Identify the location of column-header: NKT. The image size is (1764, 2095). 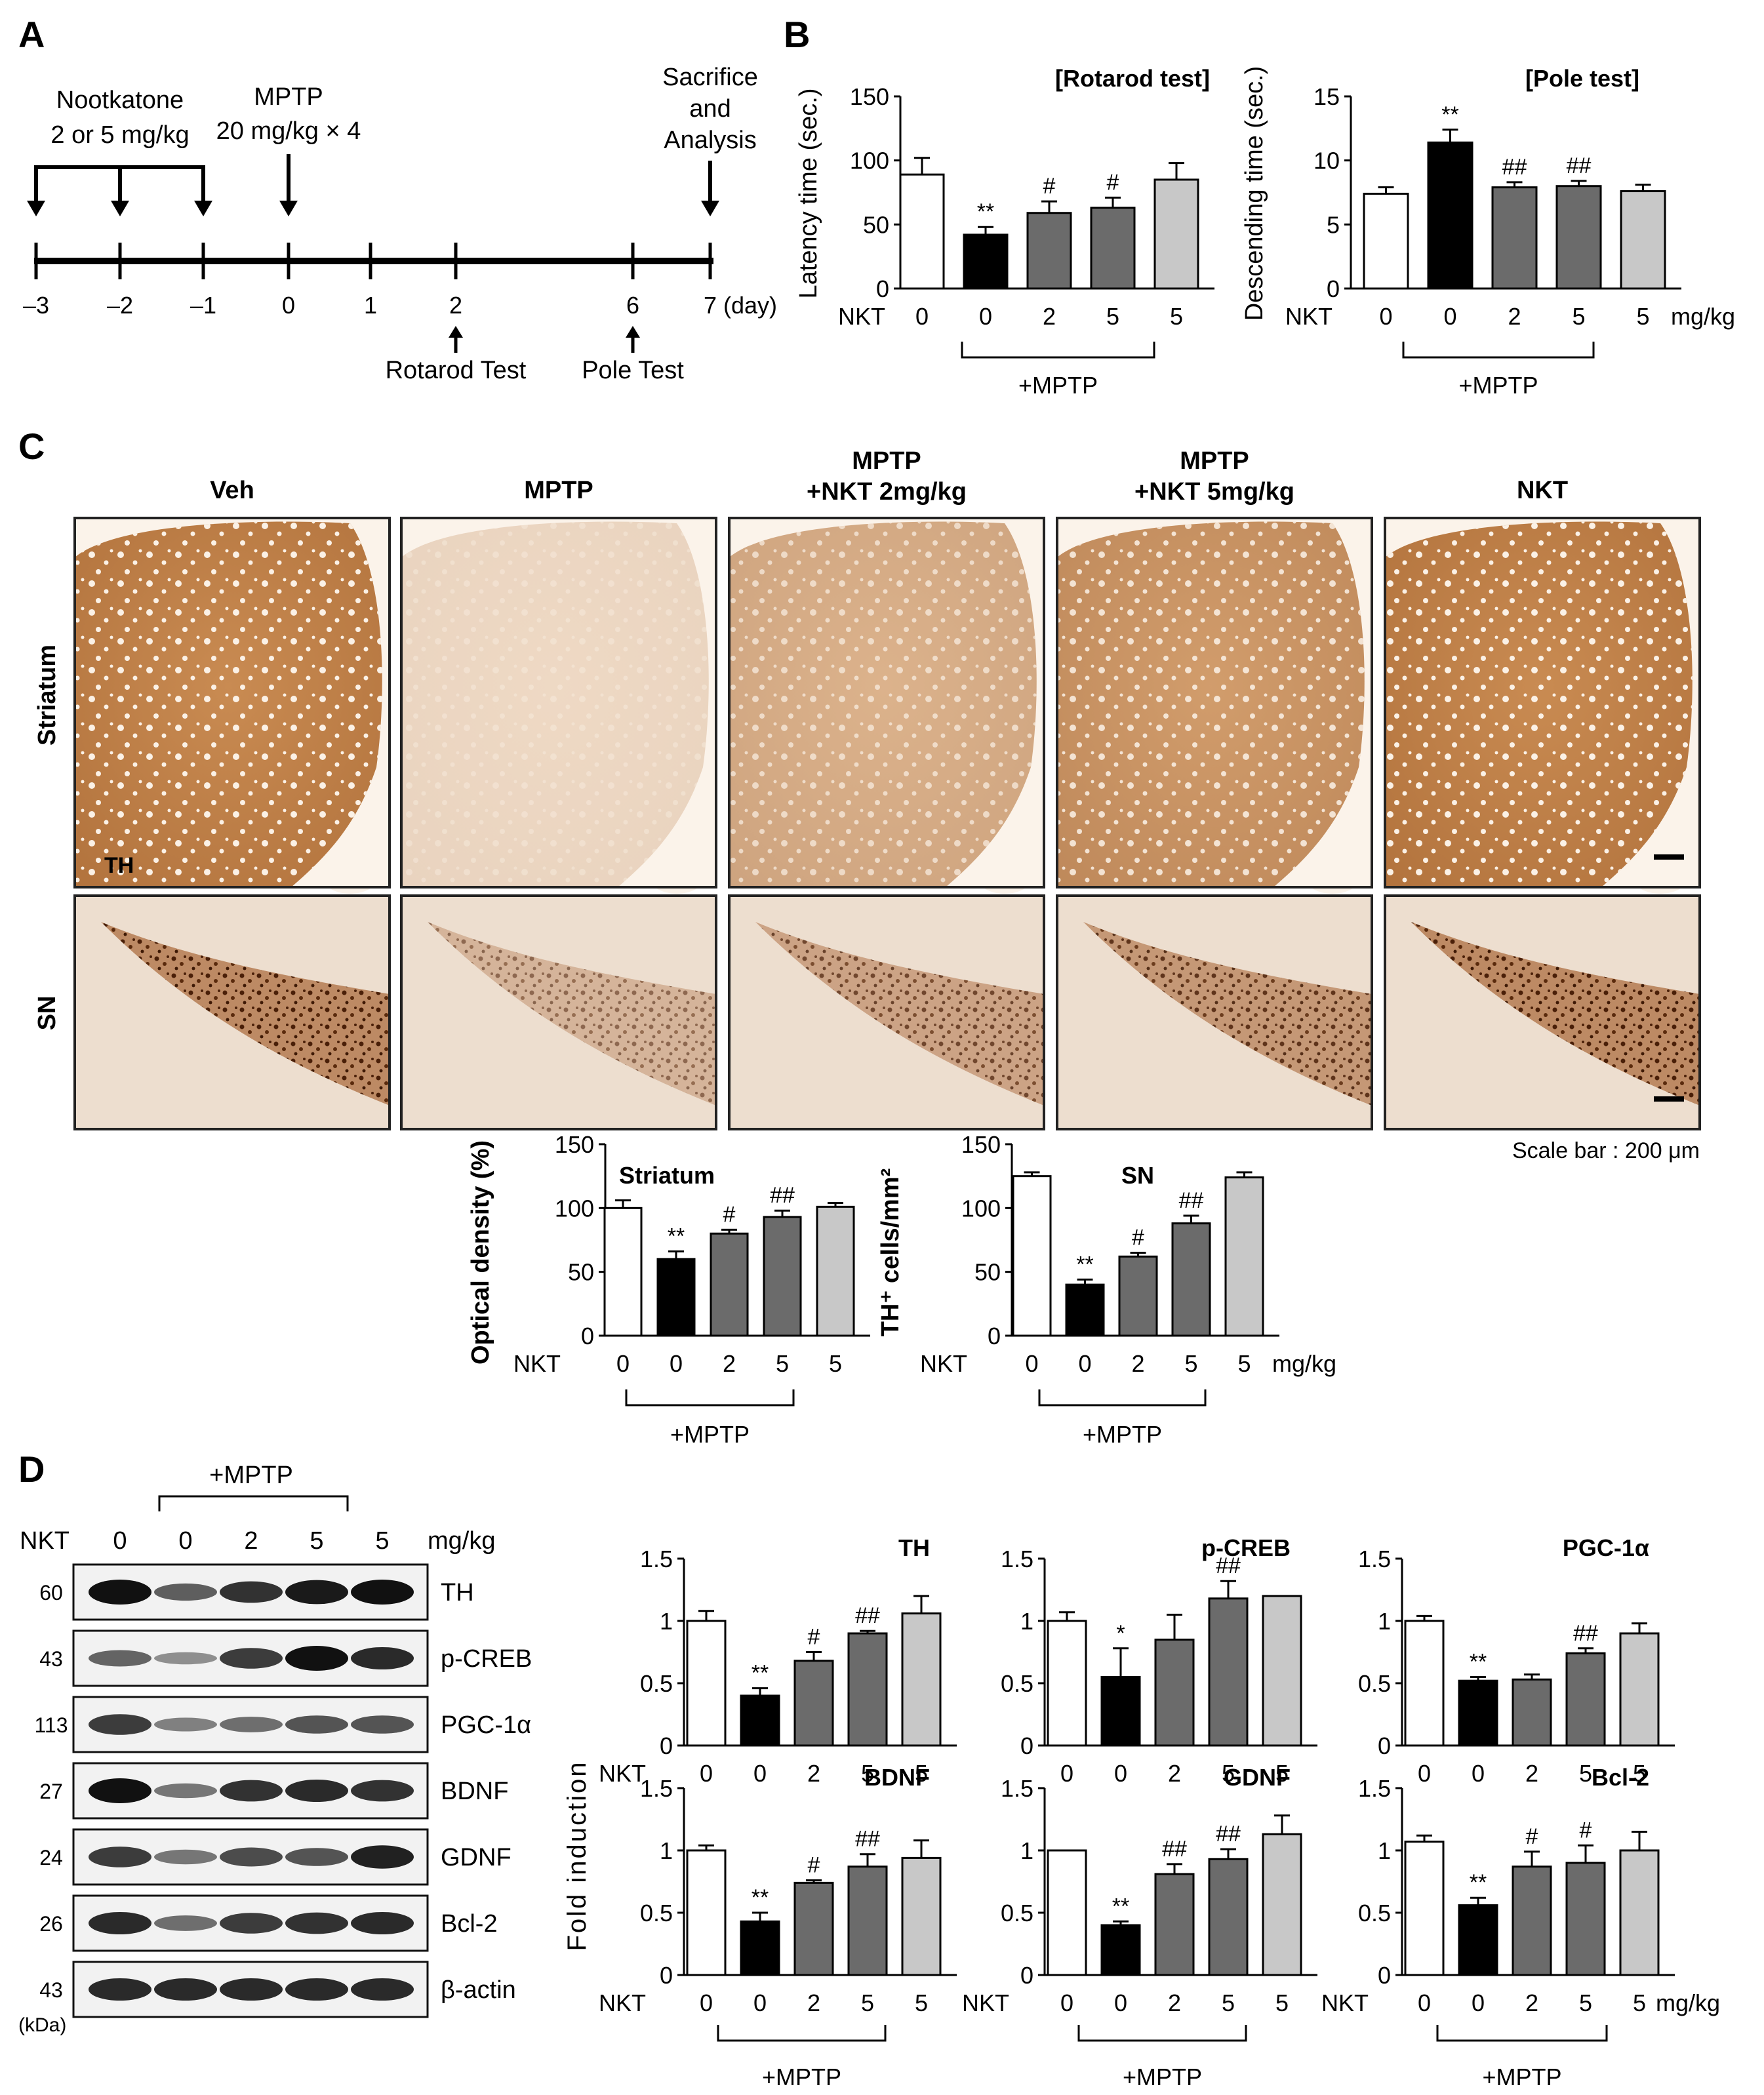
(1543, 490).